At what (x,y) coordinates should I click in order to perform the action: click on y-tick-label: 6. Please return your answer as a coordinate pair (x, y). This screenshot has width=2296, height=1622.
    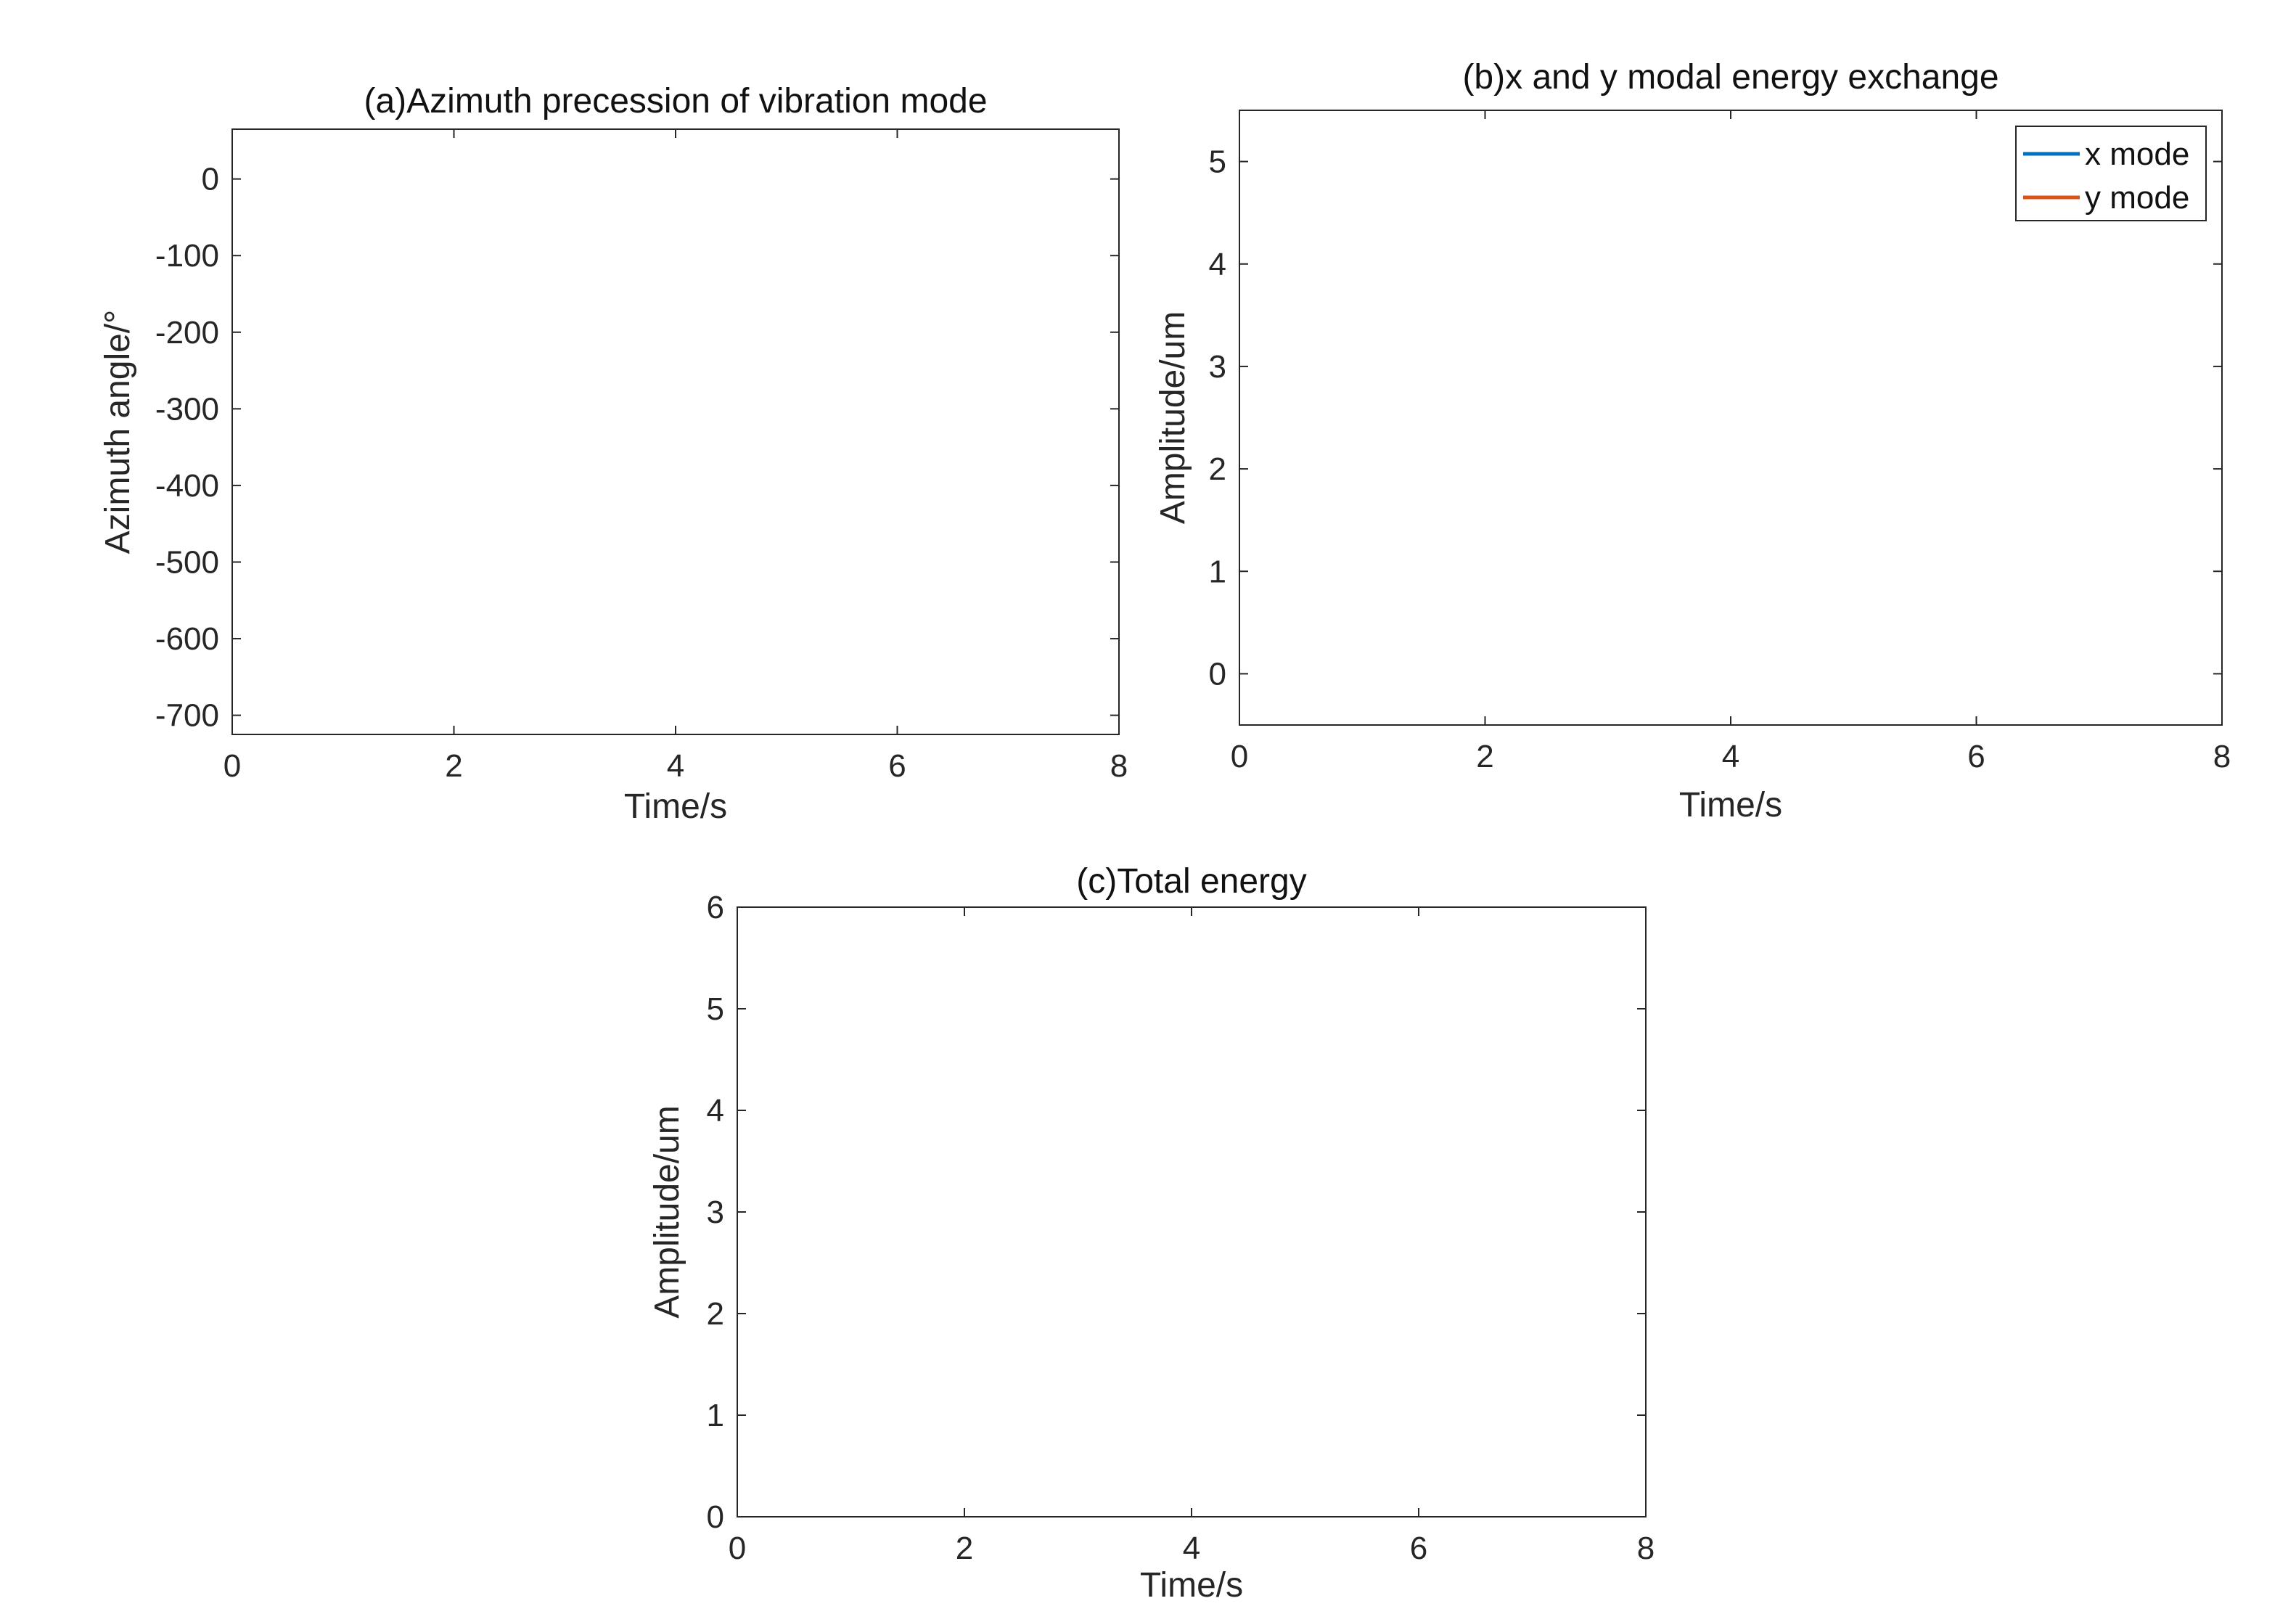
    Looking at the image, I should click on (715, 907).